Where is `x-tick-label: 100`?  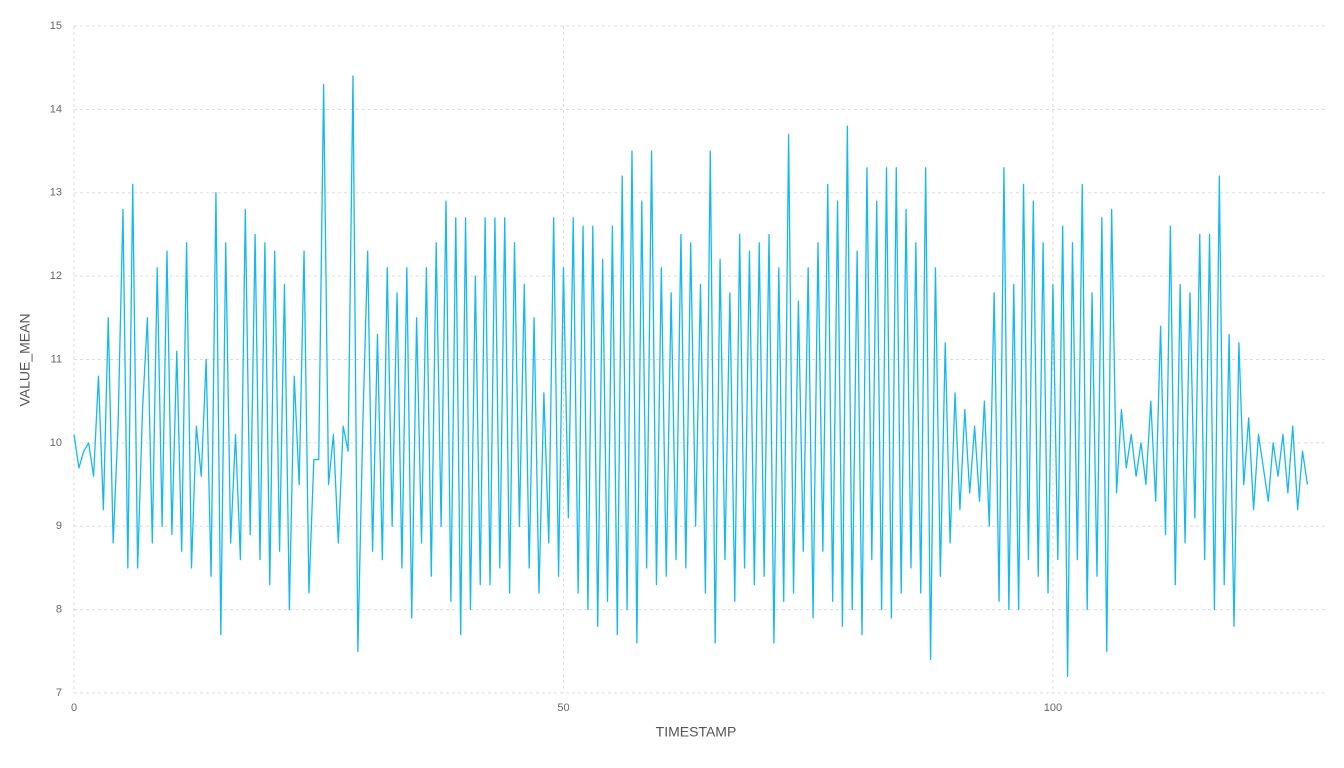
x-tick-label: 100 is located at coordinates (1053, 708).